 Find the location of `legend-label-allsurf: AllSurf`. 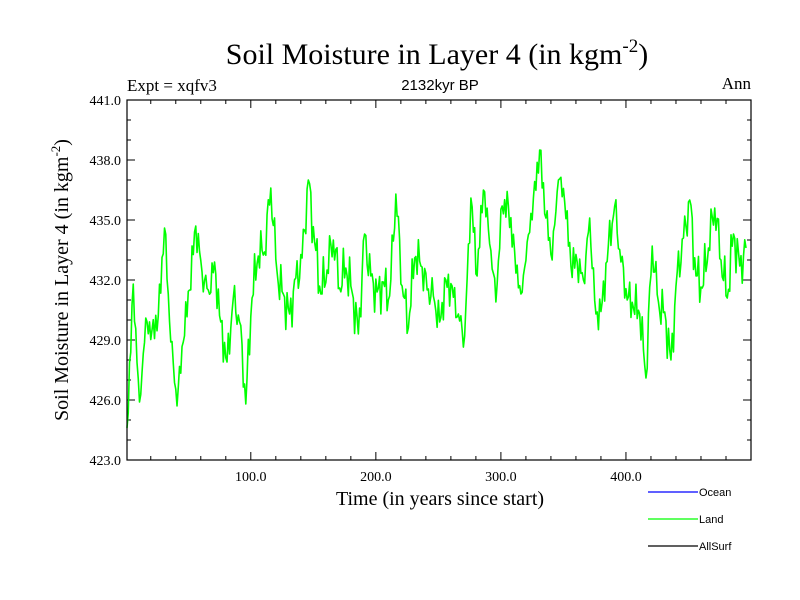

legend-label-allsurf: AllSurf is located at coordinates (715, 547).